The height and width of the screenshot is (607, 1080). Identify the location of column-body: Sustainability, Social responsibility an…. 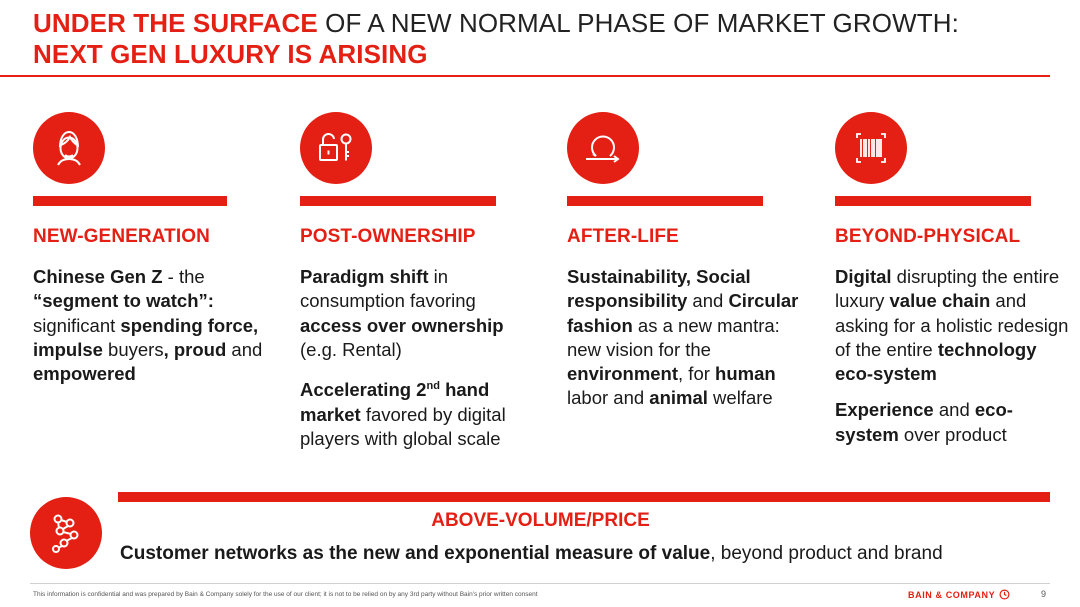
(687, 338).